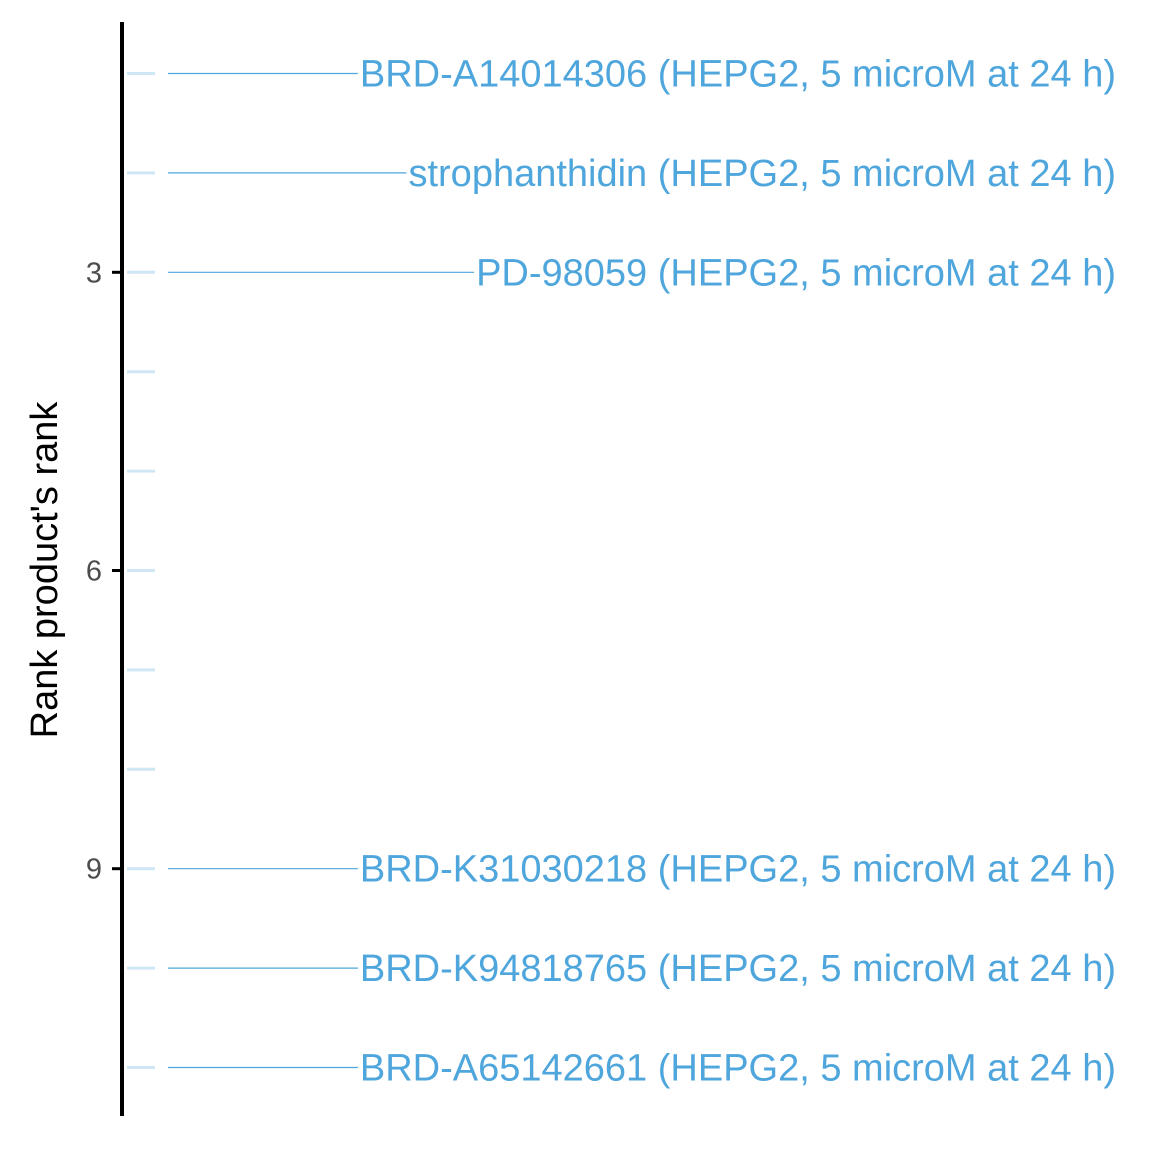  What do you see at coordinates (94, 870) in the screenshot?
I see `y-tick-label: 9` at bounding box center [94, 870].